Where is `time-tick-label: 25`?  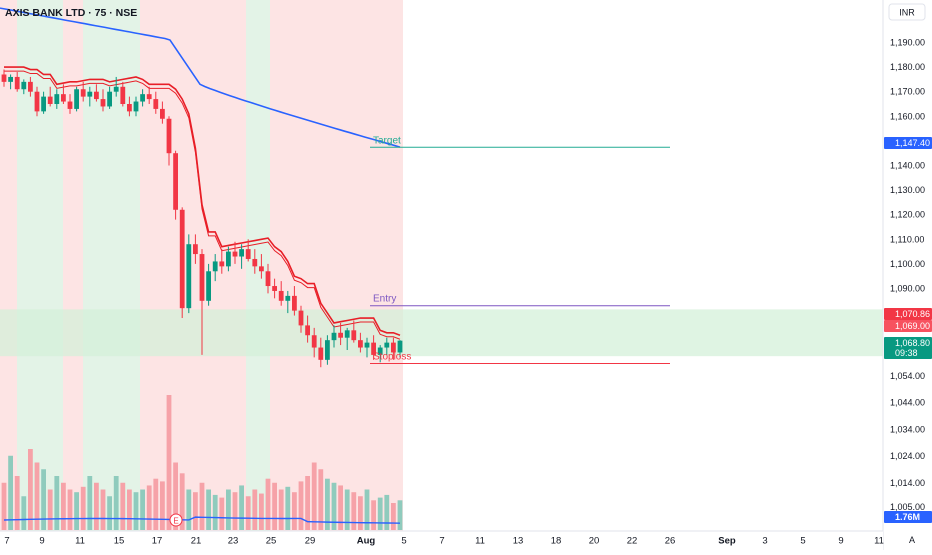
time-tick-label: 25 is located at coordinates (271, 541).